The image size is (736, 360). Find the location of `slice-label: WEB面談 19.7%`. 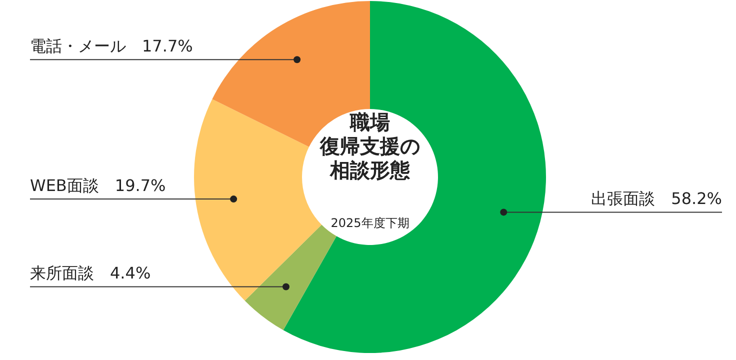

slice-label: WEB面談 19.7% is located at coordinates (98, 186).